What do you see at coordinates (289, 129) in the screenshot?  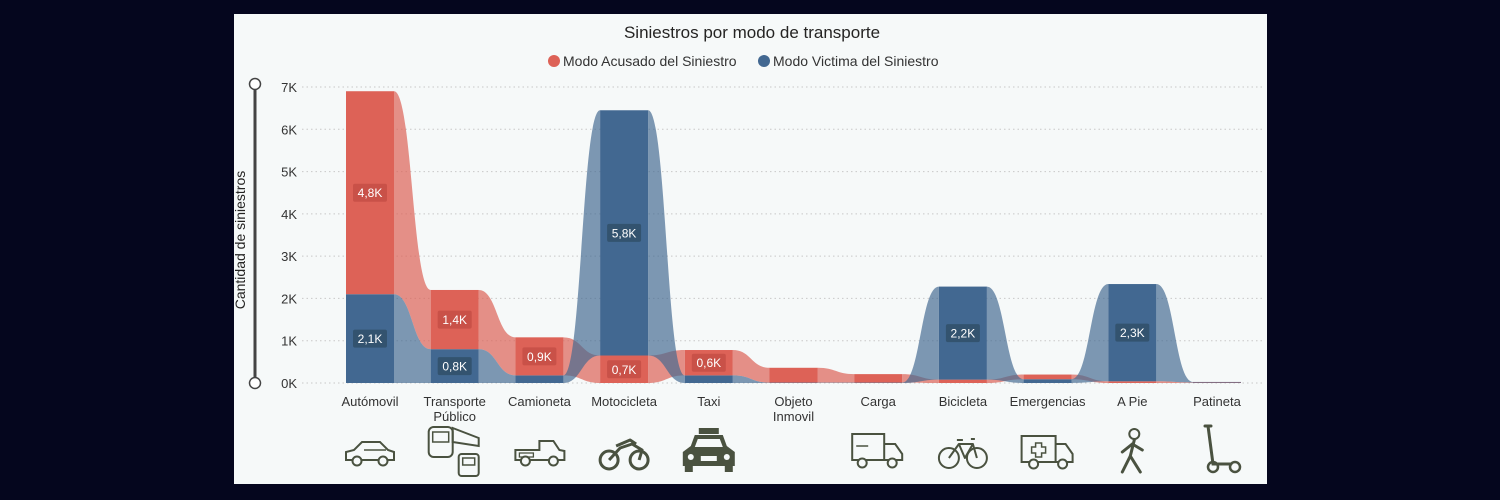 I see `y-tick-label: 6K` at bounding box center [289, 129].